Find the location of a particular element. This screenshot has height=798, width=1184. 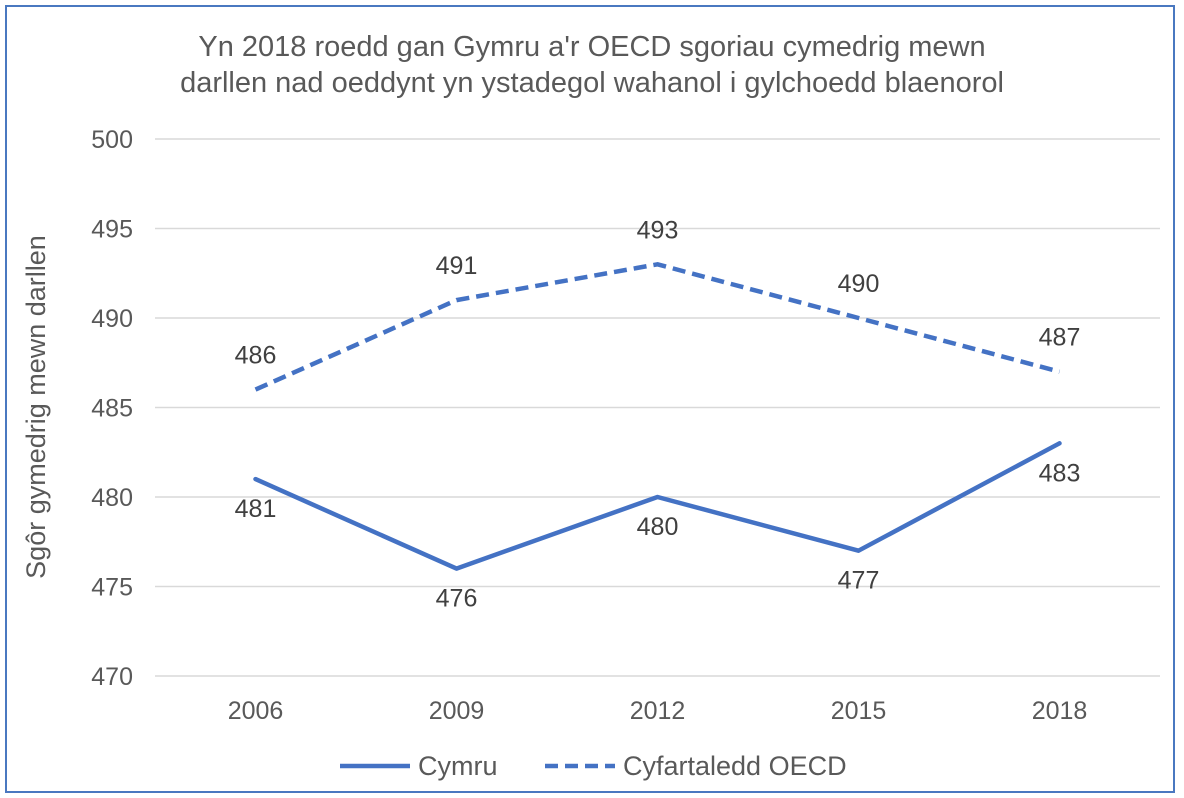

x-tick-label-2009: 2009 is located at coordinates (457, 711).